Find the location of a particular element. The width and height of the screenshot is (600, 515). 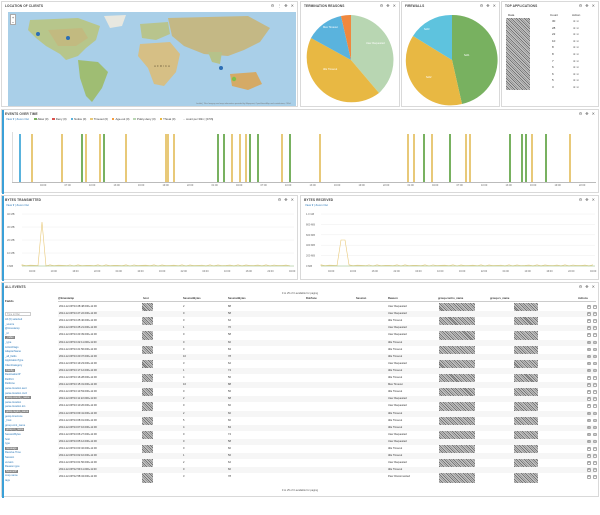

col-header: SessionBytes is located at coordinates (237, 298).